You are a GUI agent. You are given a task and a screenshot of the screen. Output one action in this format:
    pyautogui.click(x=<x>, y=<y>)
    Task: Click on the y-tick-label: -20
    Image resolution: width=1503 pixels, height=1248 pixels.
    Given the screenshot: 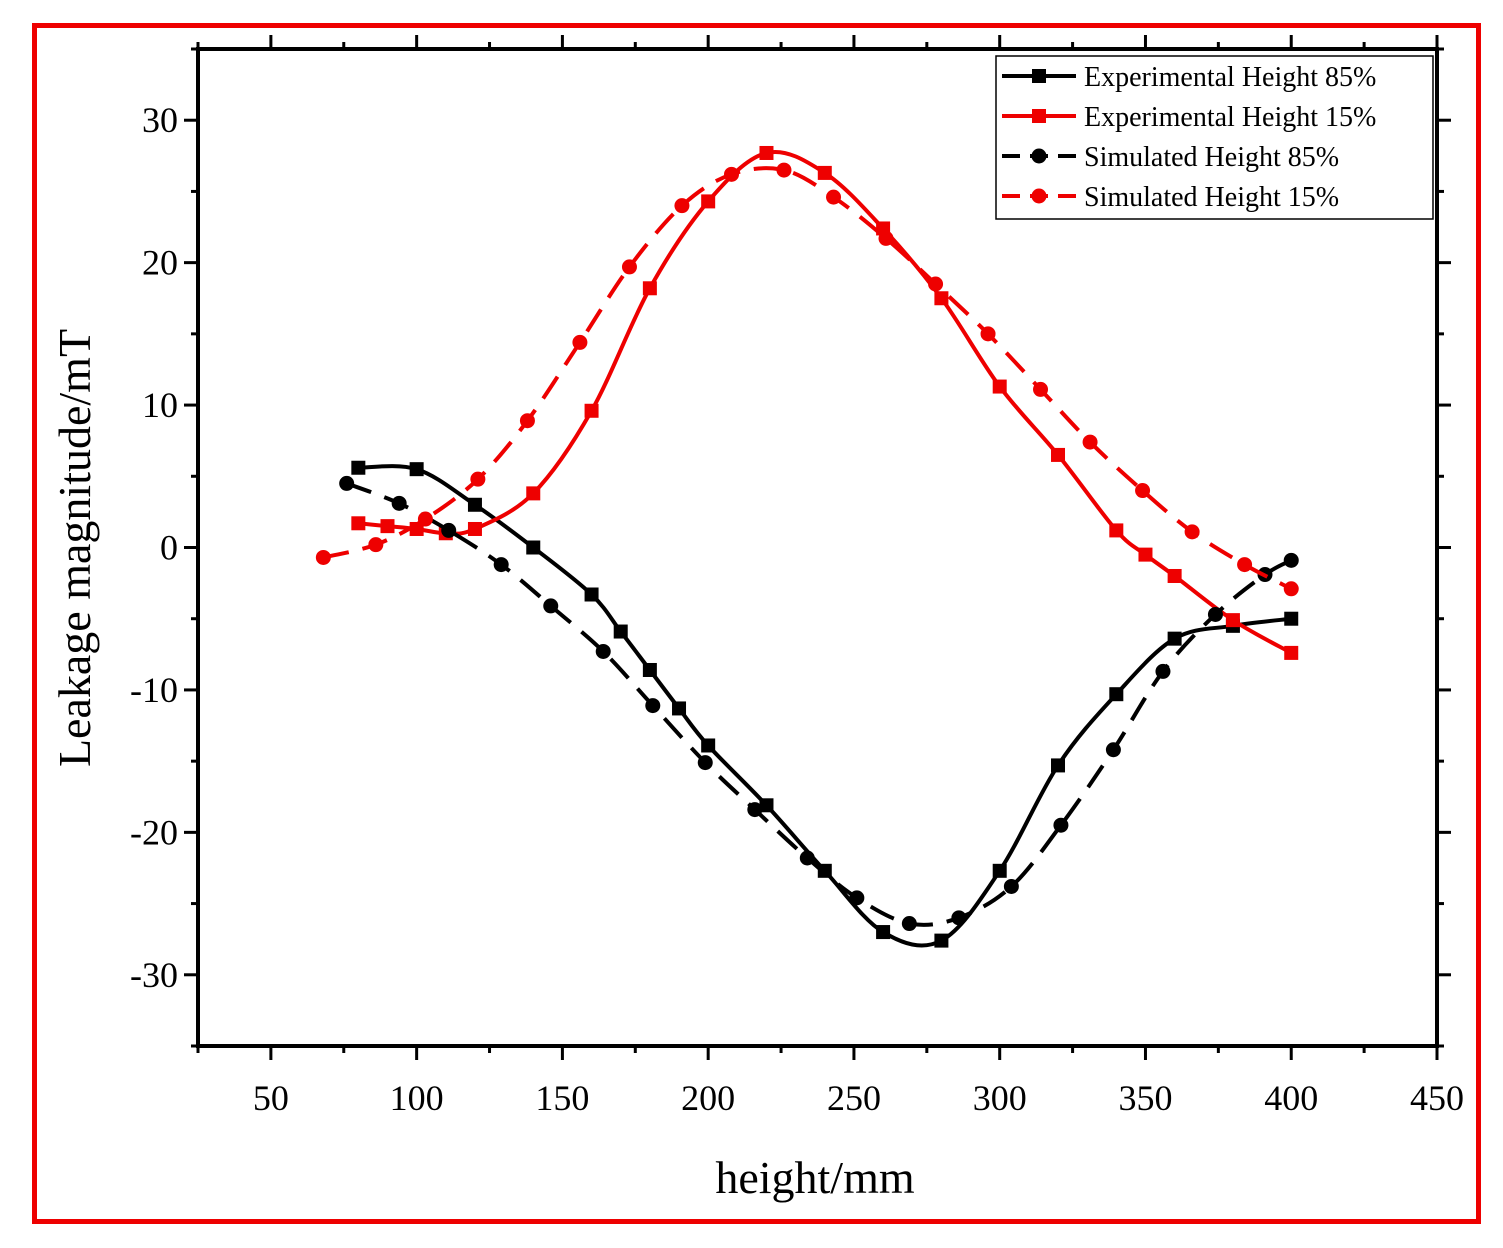 What is the action you would take?
    pyautogui.click(x=154, y=832)
    